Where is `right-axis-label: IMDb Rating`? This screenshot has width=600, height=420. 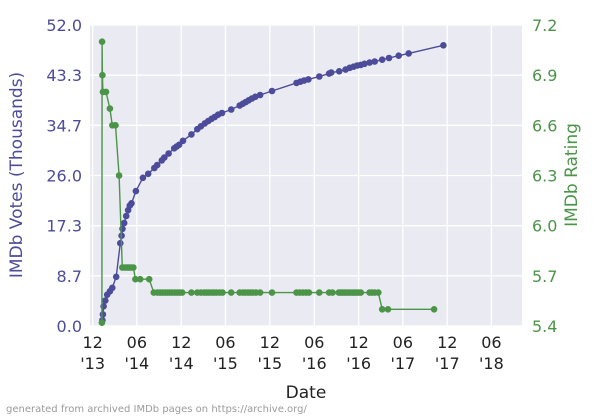
right-axis-label: IMDb Rating is located at coordinates (572, 175).